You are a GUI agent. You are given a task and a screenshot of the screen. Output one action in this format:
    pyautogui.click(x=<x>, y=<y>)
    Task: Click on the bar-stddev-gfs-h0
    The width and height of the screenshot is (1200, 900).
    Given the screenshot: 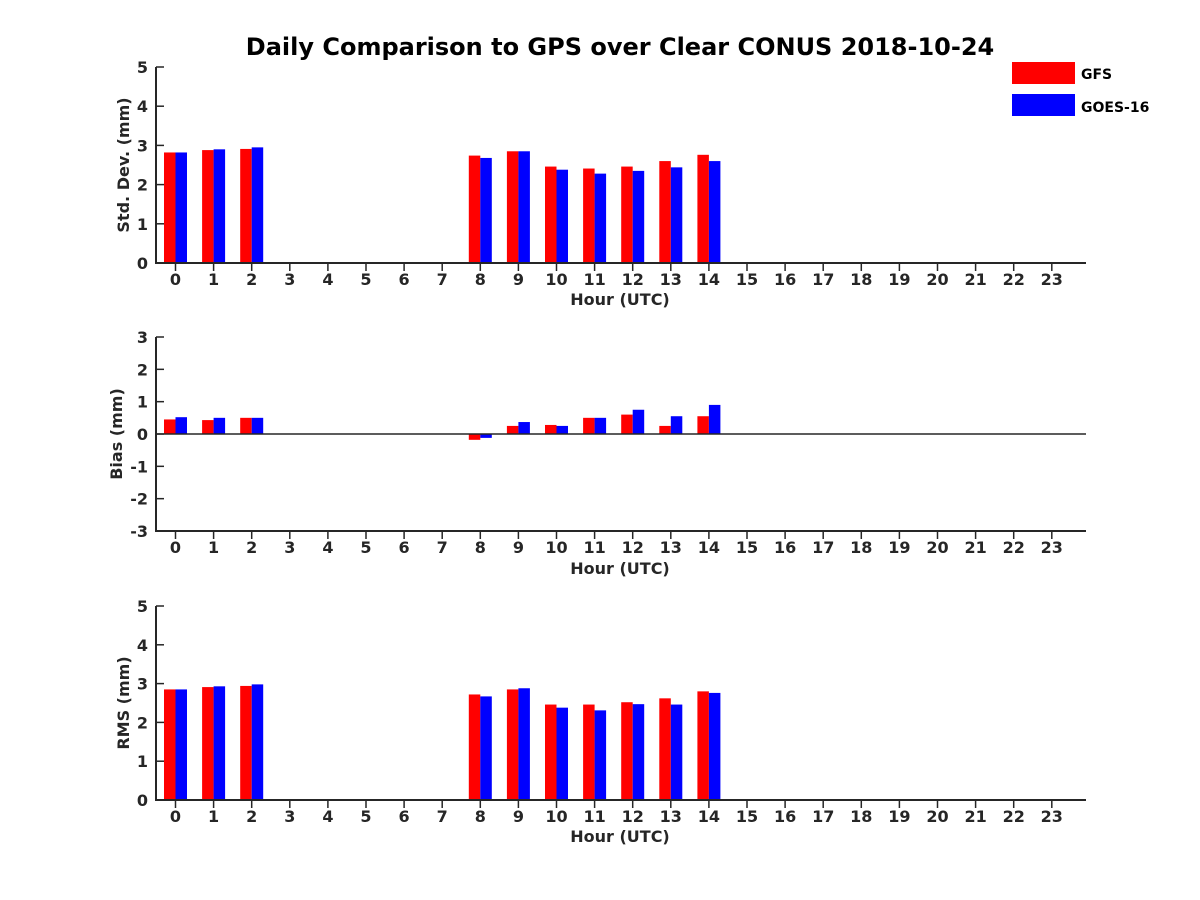 What is the action you would take?
    pyautogui.click(x=170, y=207)
    